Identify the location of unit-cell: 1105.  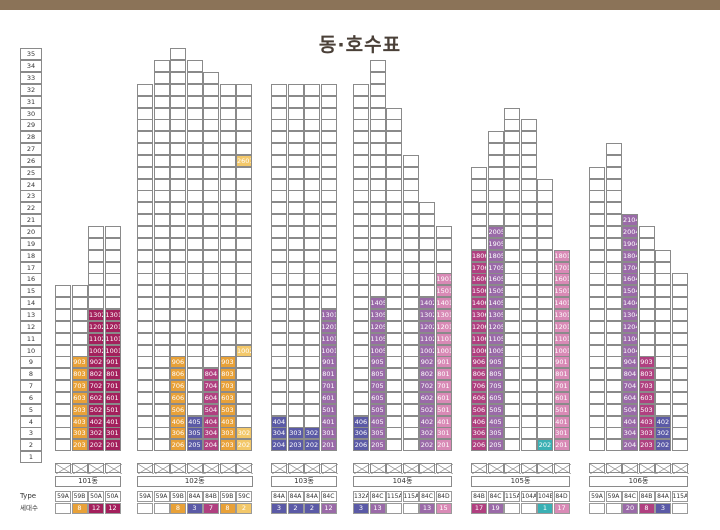
(377, 338).